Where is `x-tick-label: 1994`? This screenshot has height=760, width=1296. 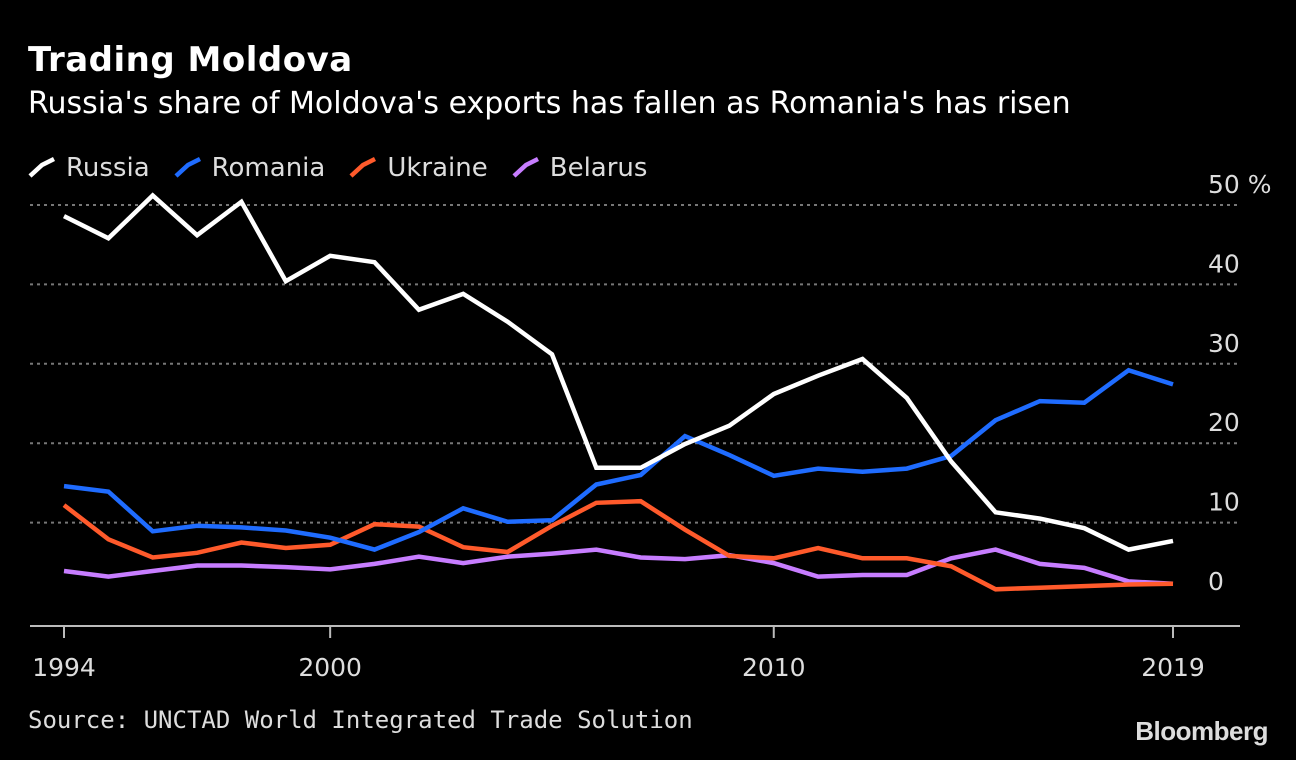 x-tick-label: 1994 is located at coordinates (64, 667).